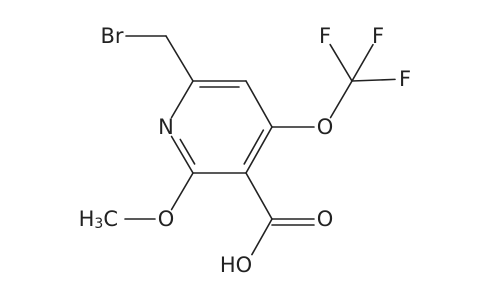 The height and width of the screenshot is (300, 484). I want to click on atom-label: N, so click(166, 127).